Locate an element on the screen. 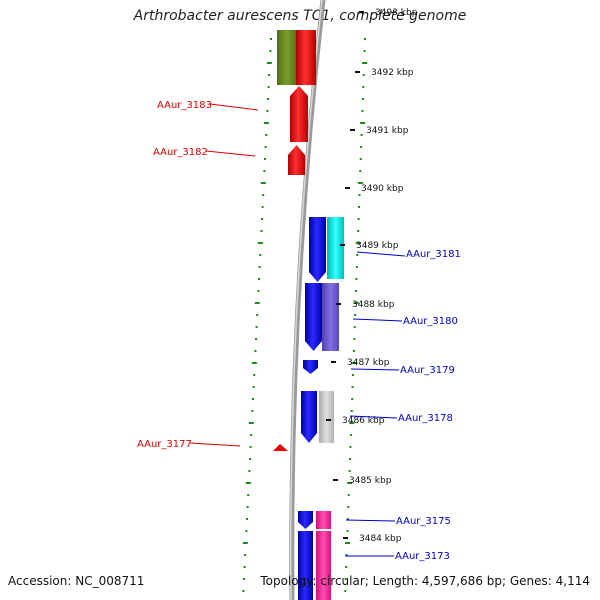  gene-label-forward: AAur_3175 is located at coordinates (423, 521).